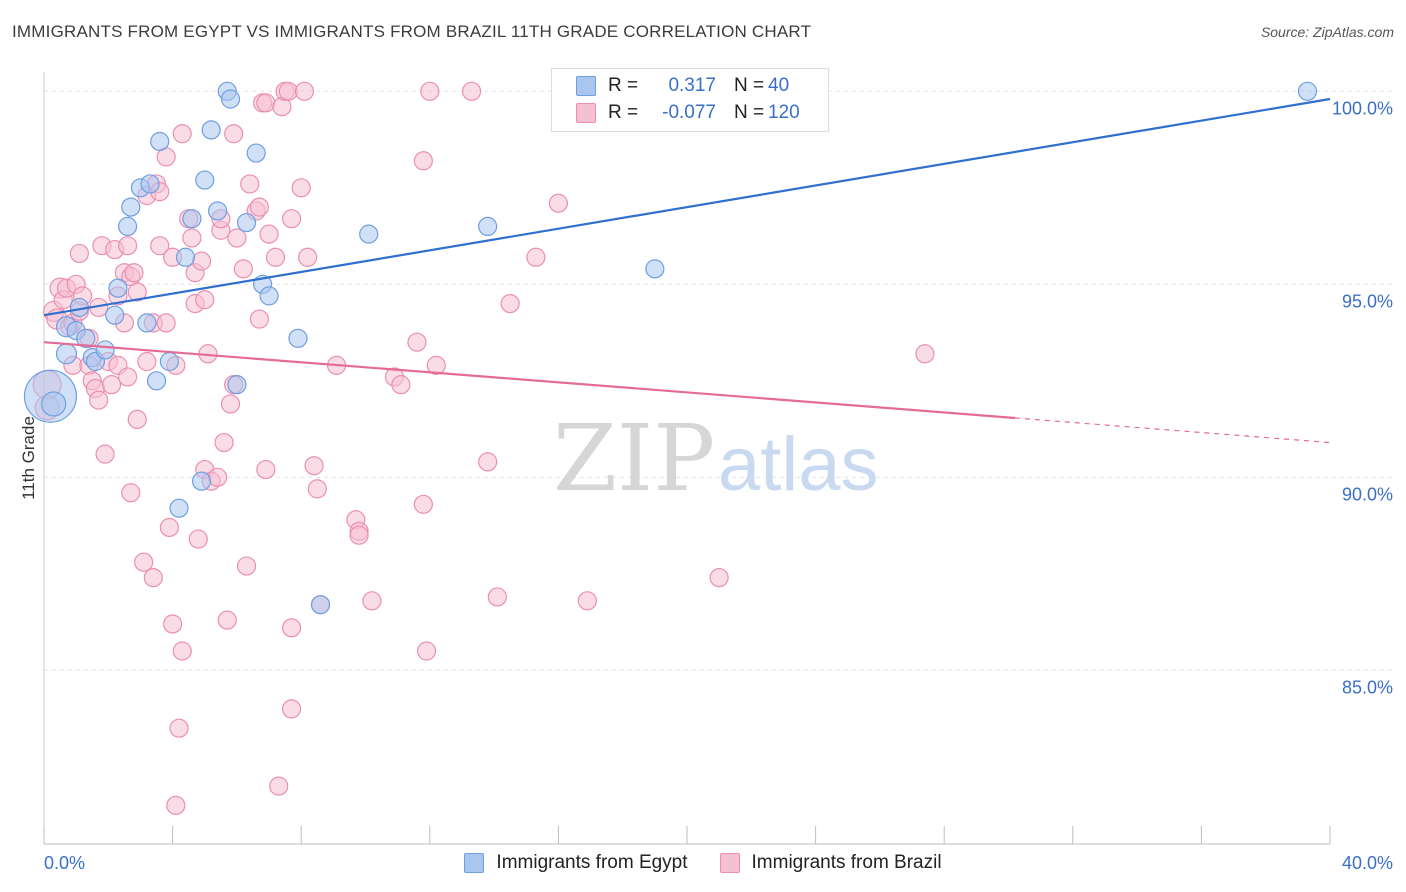 Image resolution: width=1406 pixels, height=892 pixels. What do you see at coordinates (529, 380) in the screenshot?
I see `brazil-trend-line` at bounding box center [529, 380].